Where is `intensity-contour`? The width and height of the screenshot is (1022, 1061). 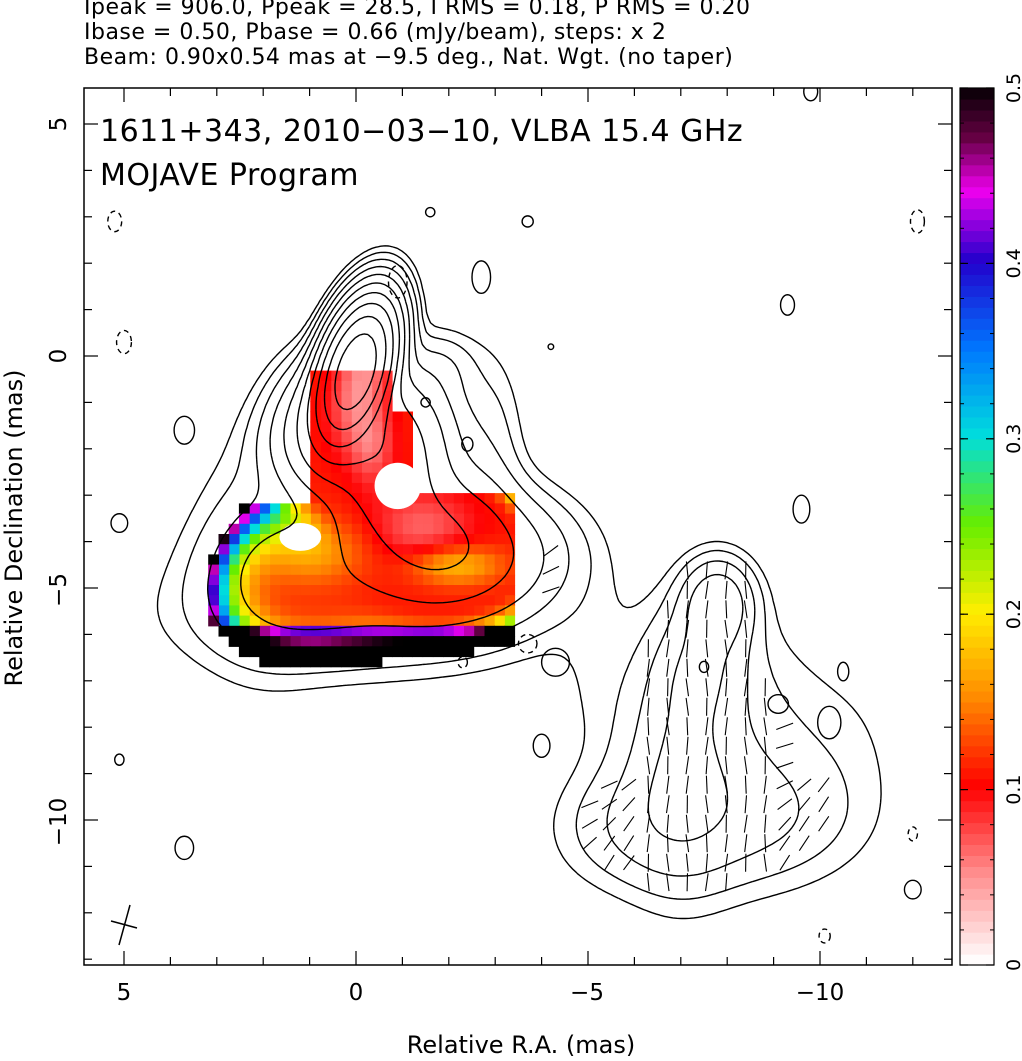
intensity-contour is located at coordinates (383, 426).